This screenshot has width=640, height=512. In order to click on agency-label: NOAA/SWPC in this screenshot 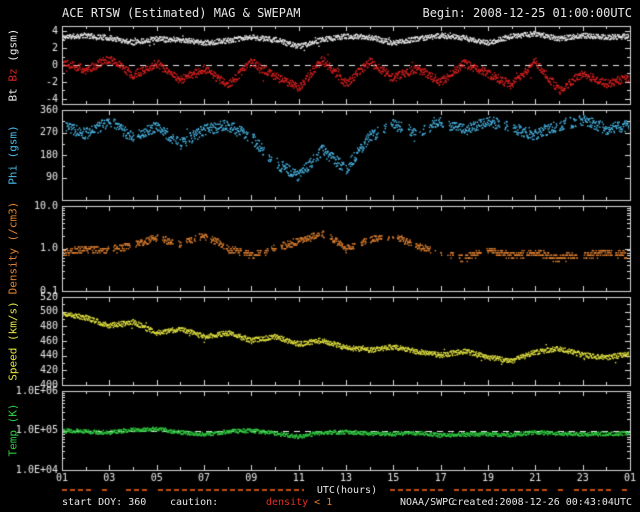, I will do `click(427, 502)`.